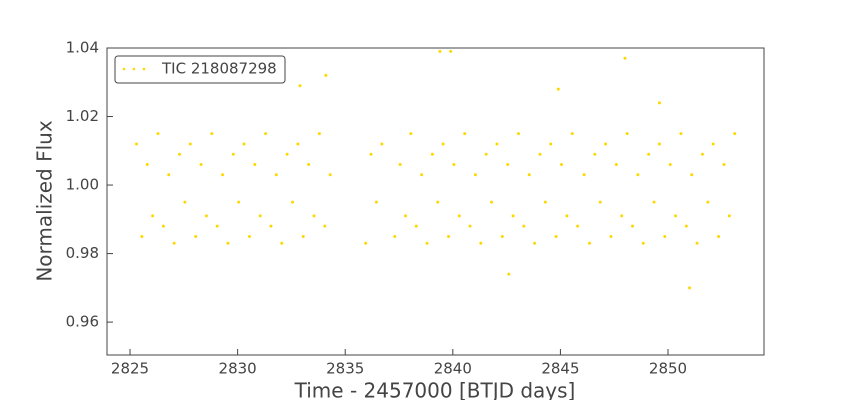 This screenshot has height=400, width=848. What do you see at coordinates (130, 369) in the screenshot?
I see `x-tick-label: 2825` at bounding box center [130, 369].